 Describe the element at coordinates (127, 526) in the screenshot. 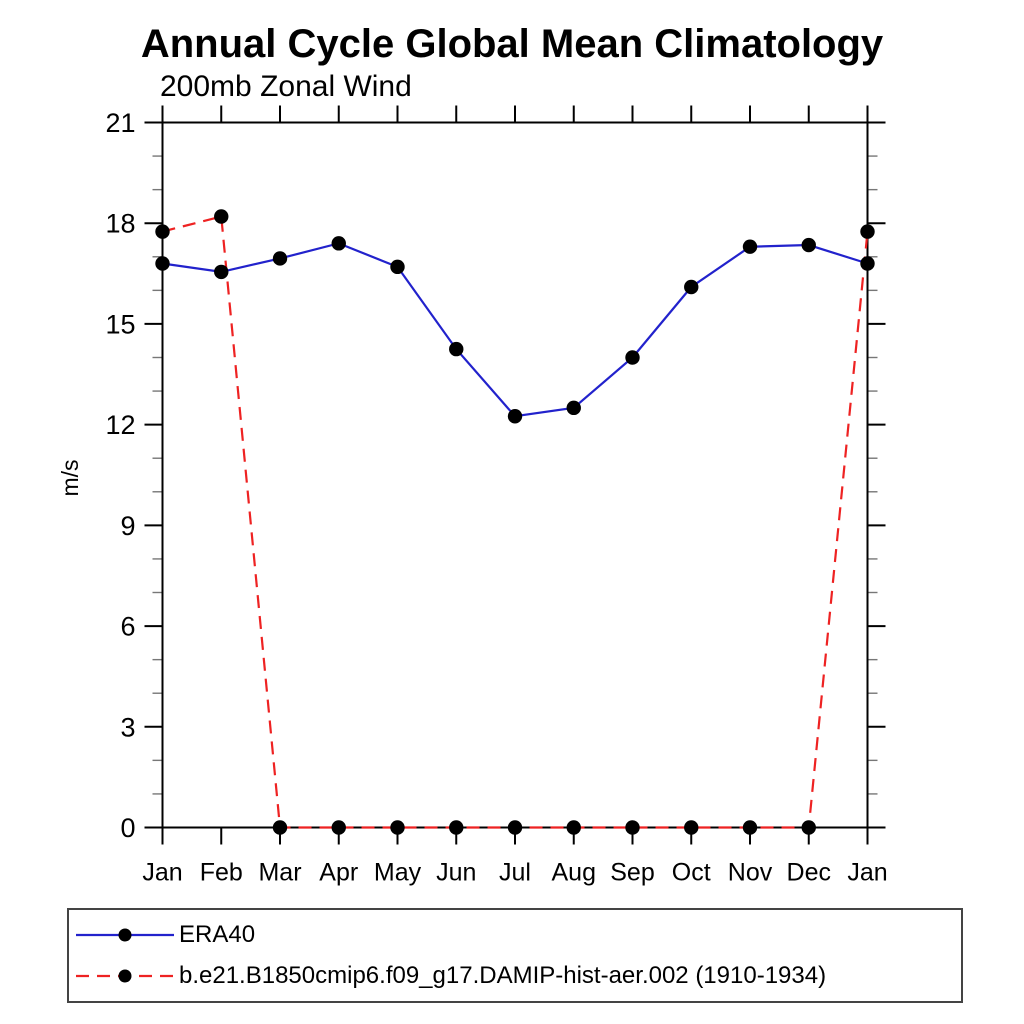

I see `svg-text: 9` at that location.